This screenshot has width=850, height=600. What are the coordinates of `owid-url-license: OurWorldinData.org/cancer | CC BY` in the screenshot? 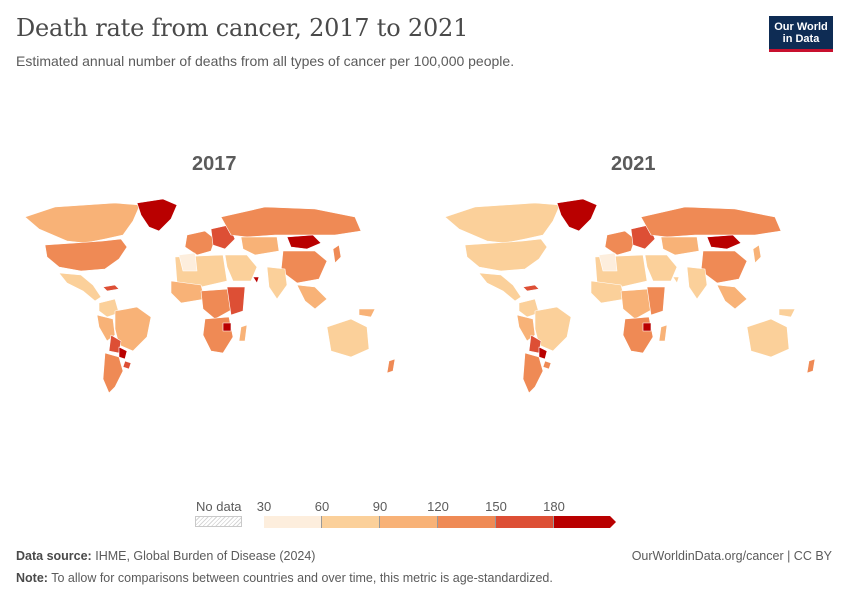 It's located at (731, 556).